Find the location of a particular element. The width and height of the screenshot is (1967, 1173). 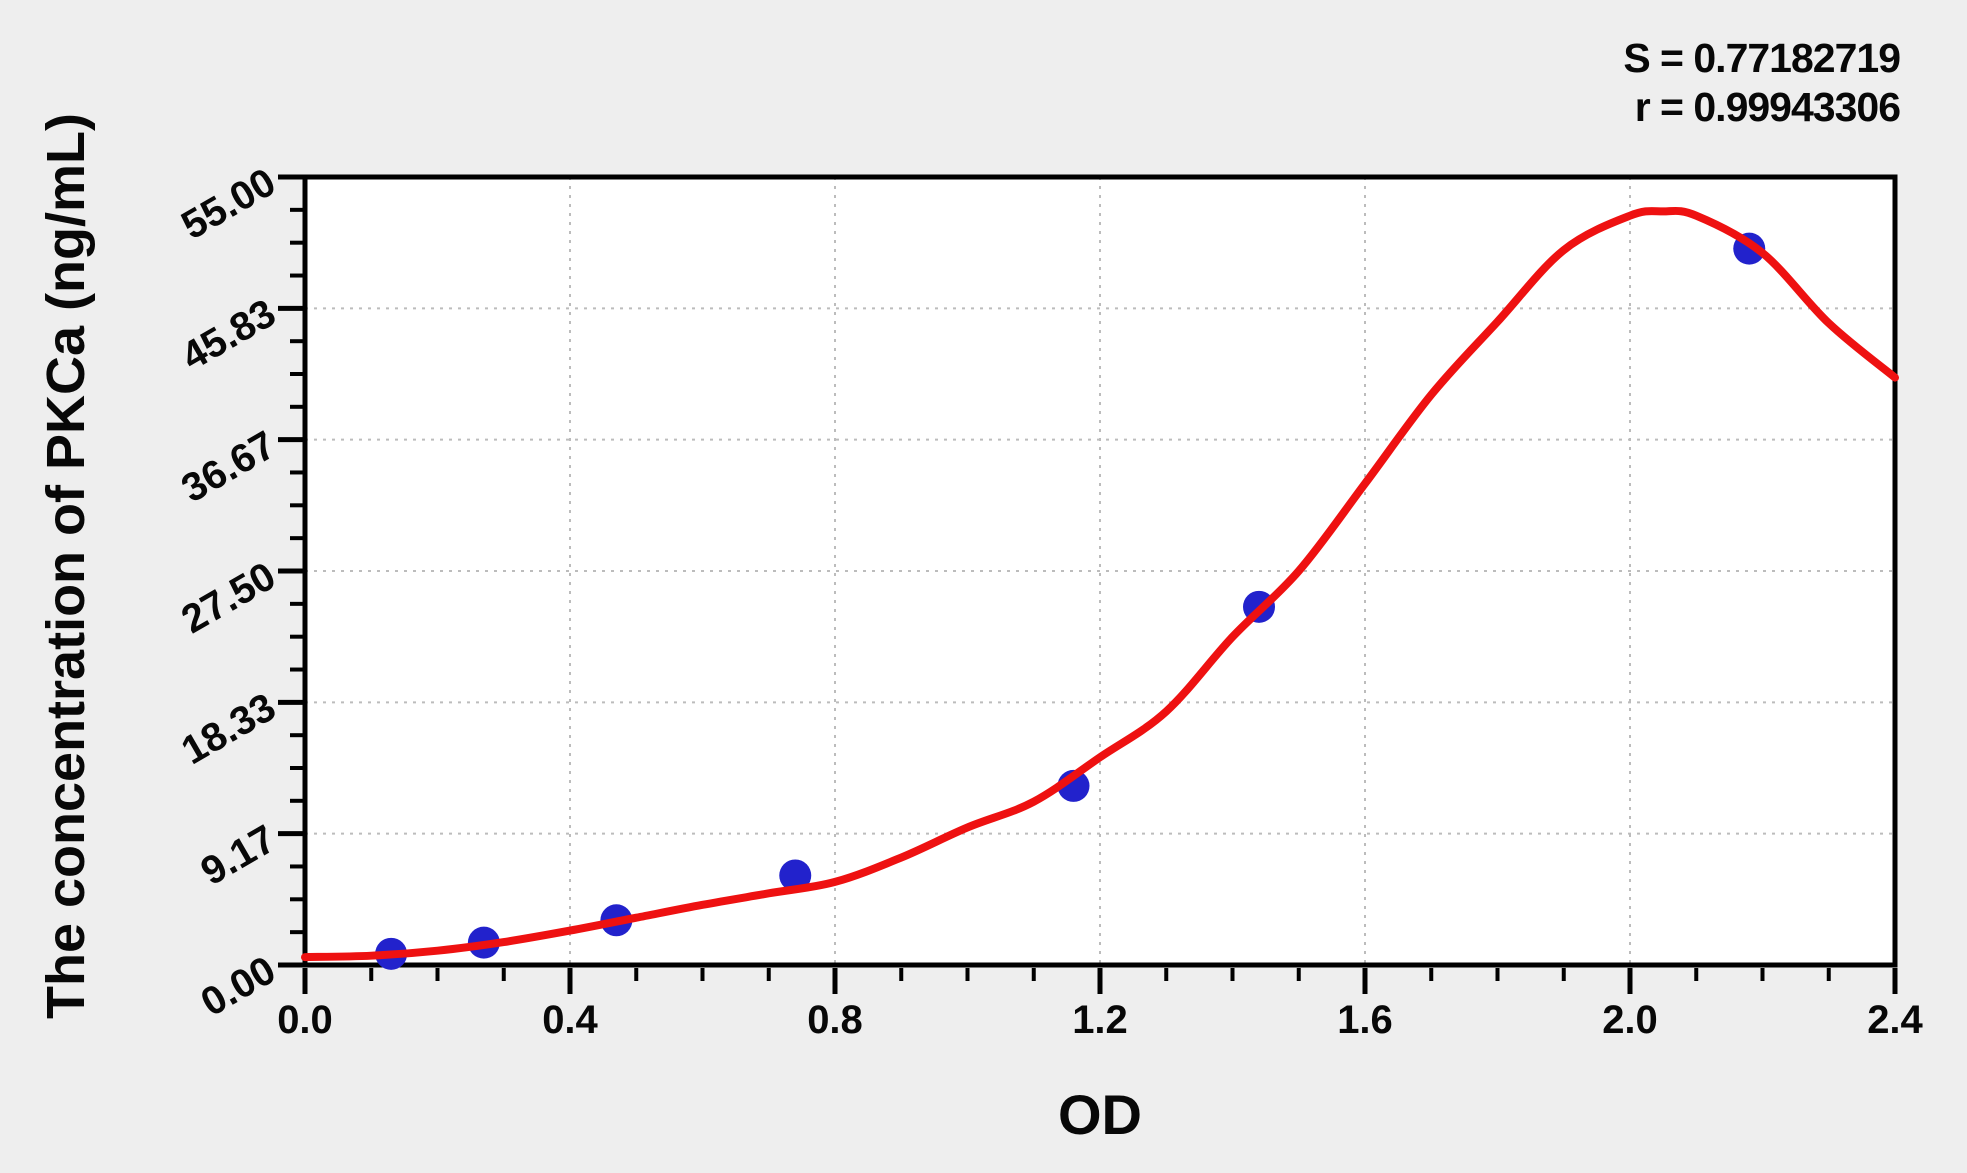

x-tick-label: 0.8 is located at coordinates (835, 1020).